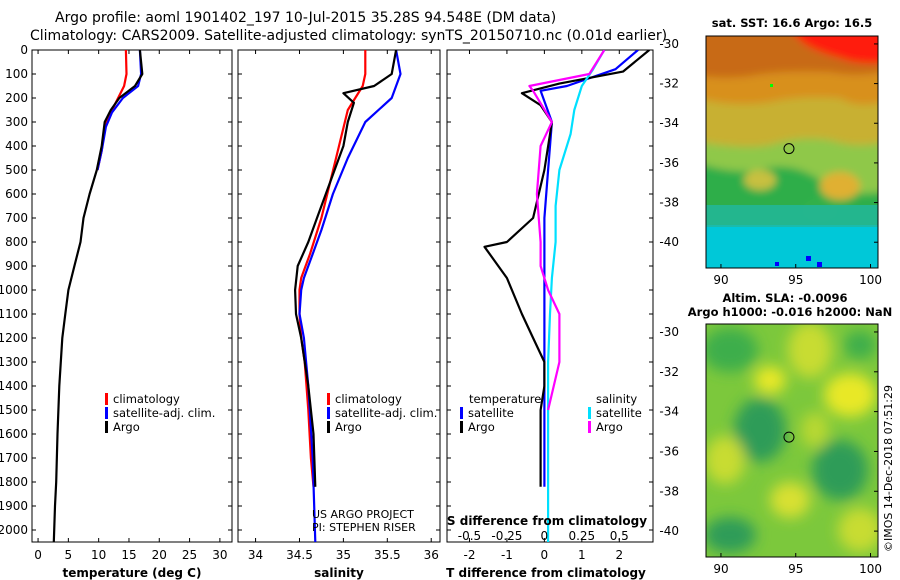 This screenshot has height=580, width=900. Describe the element at coordinates (582, 555) in the screenshot. I see `x-tick-label: 1` at that location.